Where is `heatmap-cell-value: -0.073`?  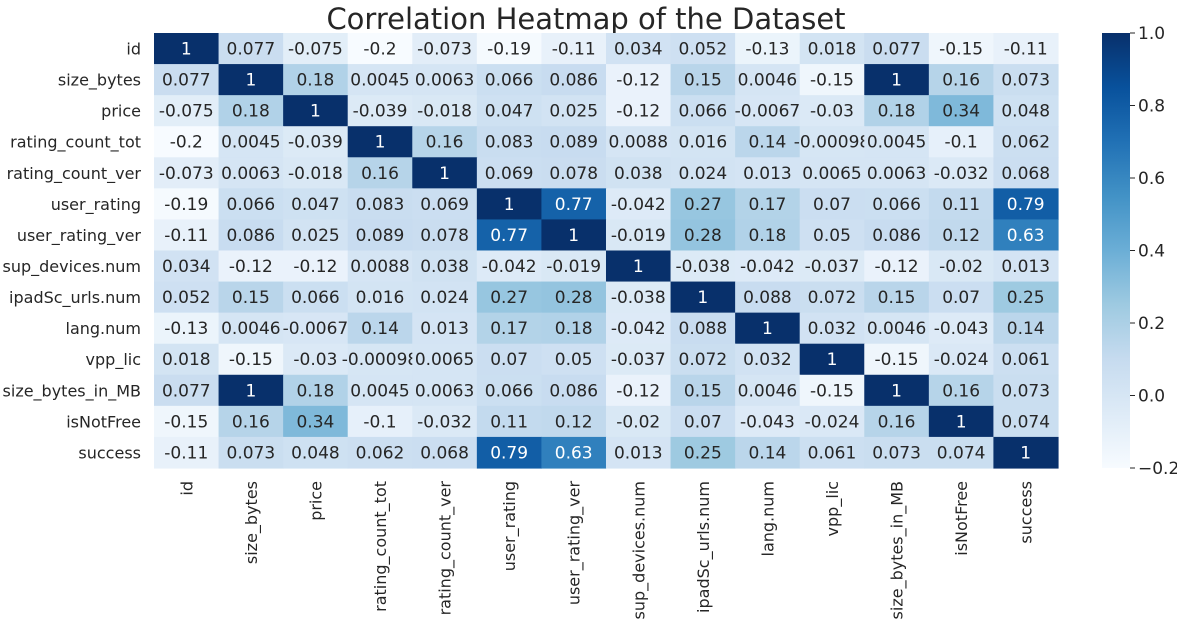
heatmap-cell-value: -0.073 is located at coordinates (444, 50).